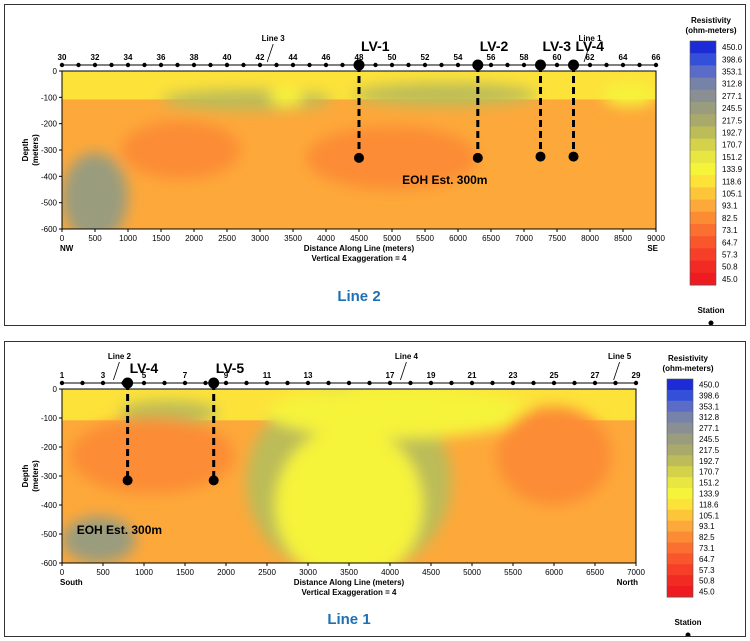  What do you see at coordinates (458, 57) in the screenshot?
I see `station-label: 54` at bounding box center [458, 57].